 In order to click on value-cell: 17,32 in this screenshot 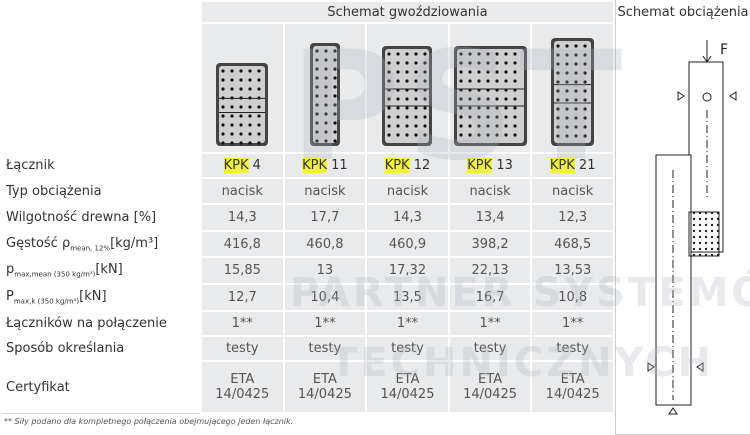, I will do `click(407, 270)`.